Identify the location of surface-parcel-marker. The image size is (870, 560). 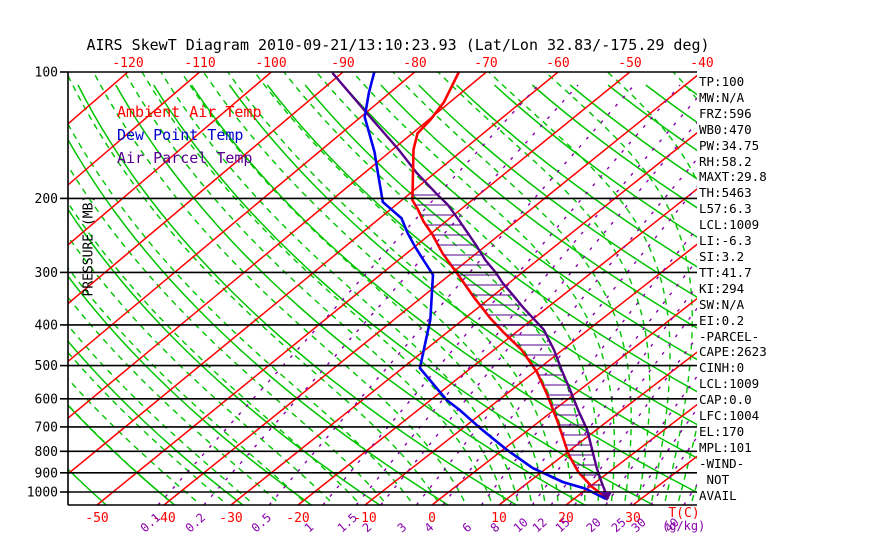
(606, 496).